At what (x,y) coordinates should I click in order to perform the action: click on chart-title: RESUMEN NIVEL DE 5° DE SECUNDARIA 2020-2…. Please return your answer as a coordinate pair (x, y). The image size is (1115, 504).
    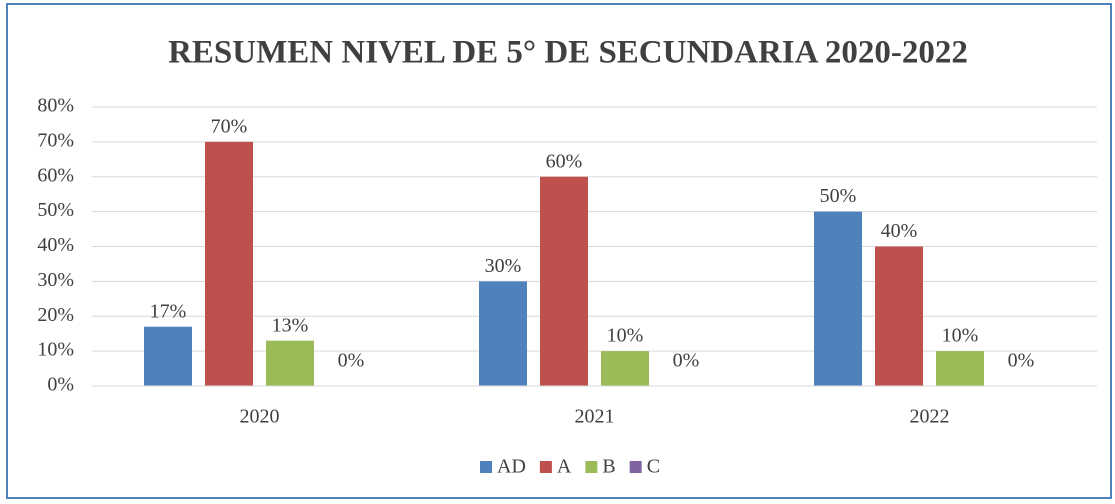
    Looking at the image, I should click on (568, 53).